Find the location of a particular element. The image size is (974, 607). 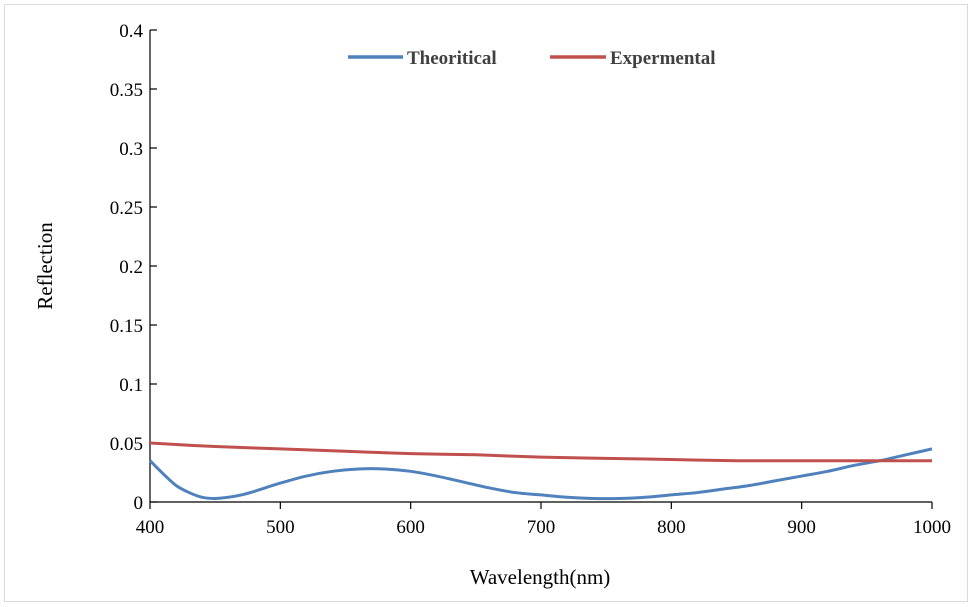

y-tick-label: 0.4 is located at coordinates (131, 31).